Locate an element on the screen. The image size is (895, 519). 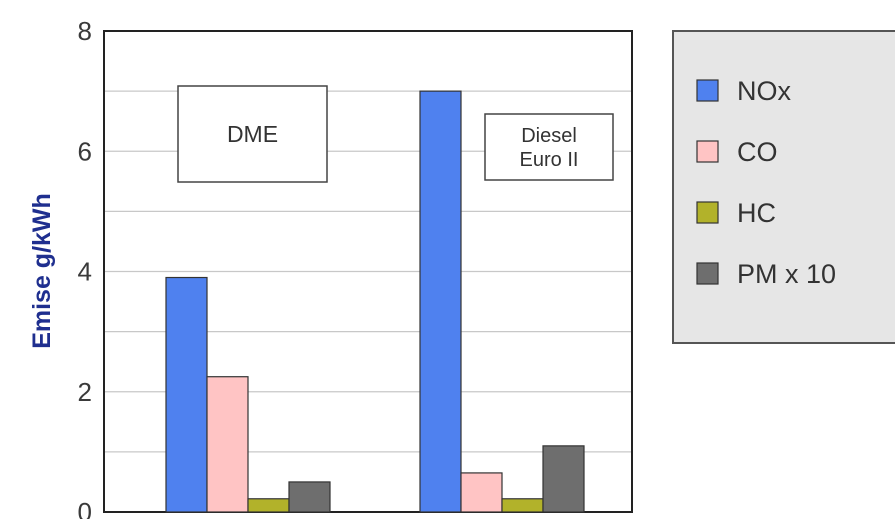
annotation-text: DME is located at coordinates (252, 134).